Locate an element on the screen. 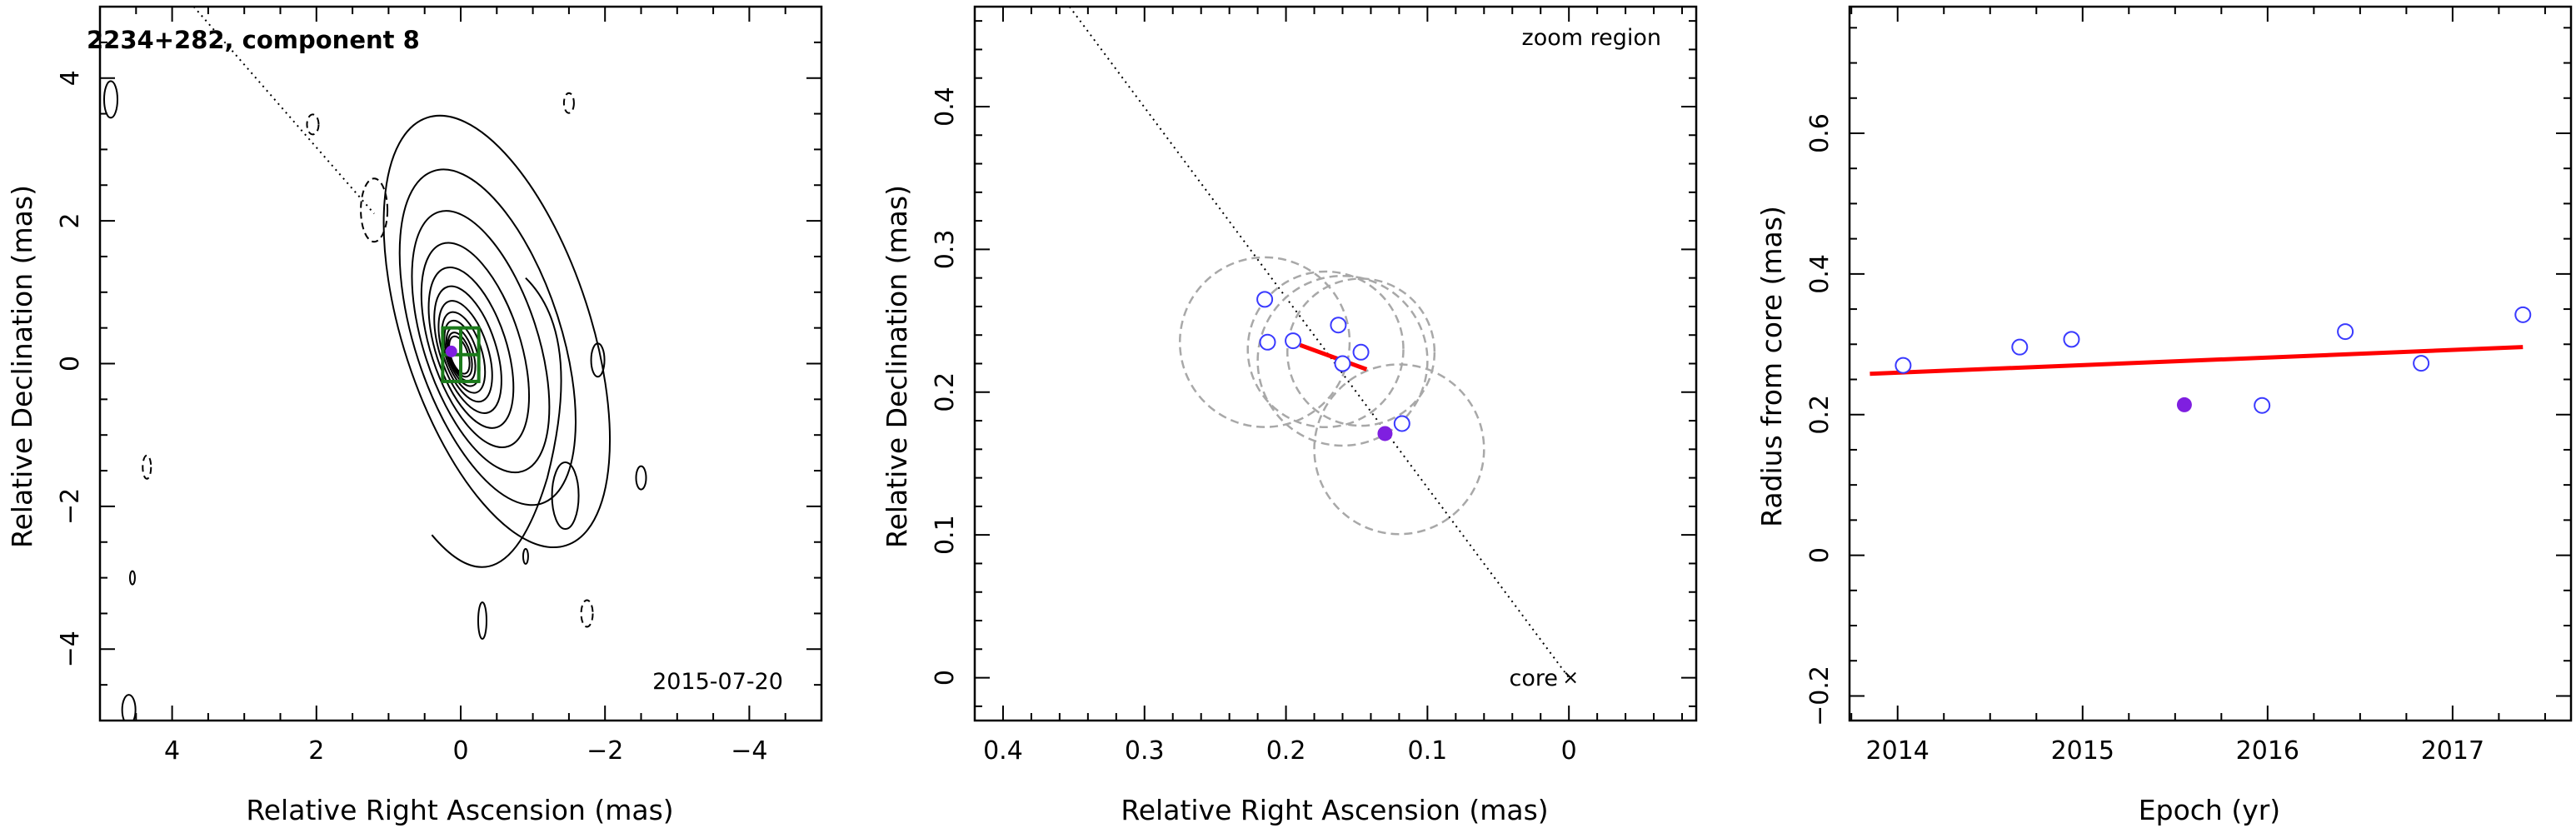  core-label: core is located at coordinates (1534, 678).